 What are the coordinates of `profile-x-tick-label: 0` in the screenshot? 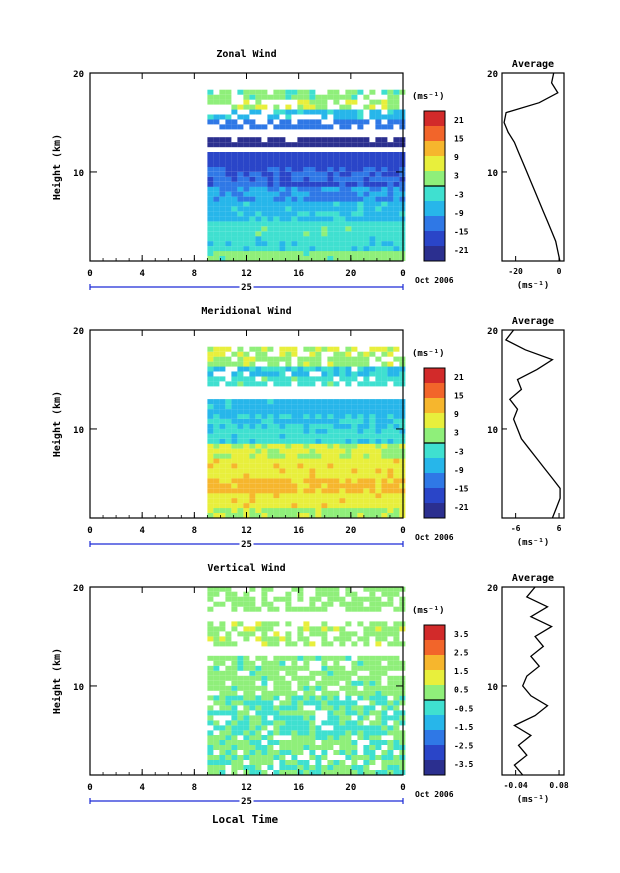 It's located at (559, 271).